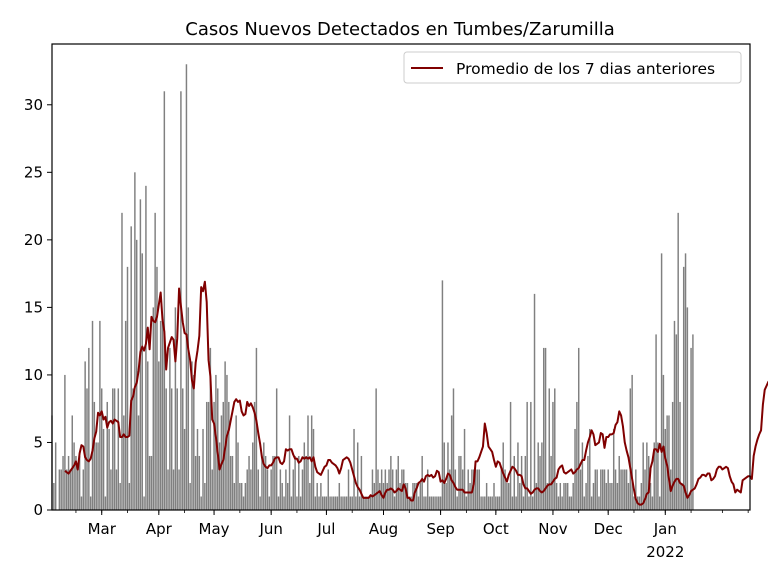 This screenshot has height=576, width=768. I want to click on x-tick-label: Apr, so click(159, 529).